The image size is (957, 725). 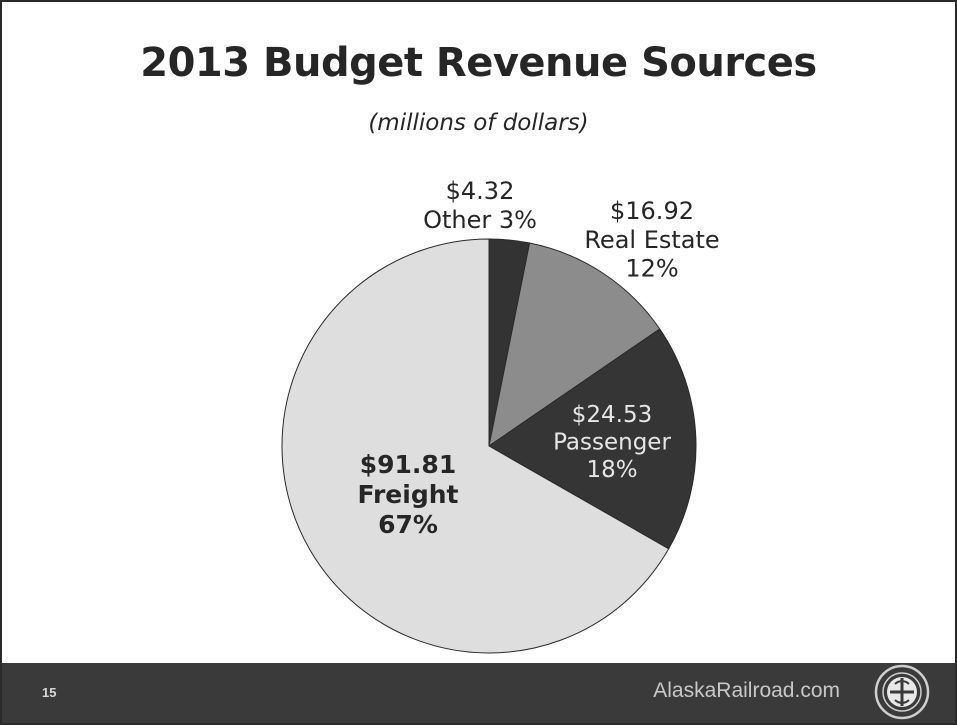 I want to click on slice-label-other: $4.32 Other 3%, so click(x=480, y=205).